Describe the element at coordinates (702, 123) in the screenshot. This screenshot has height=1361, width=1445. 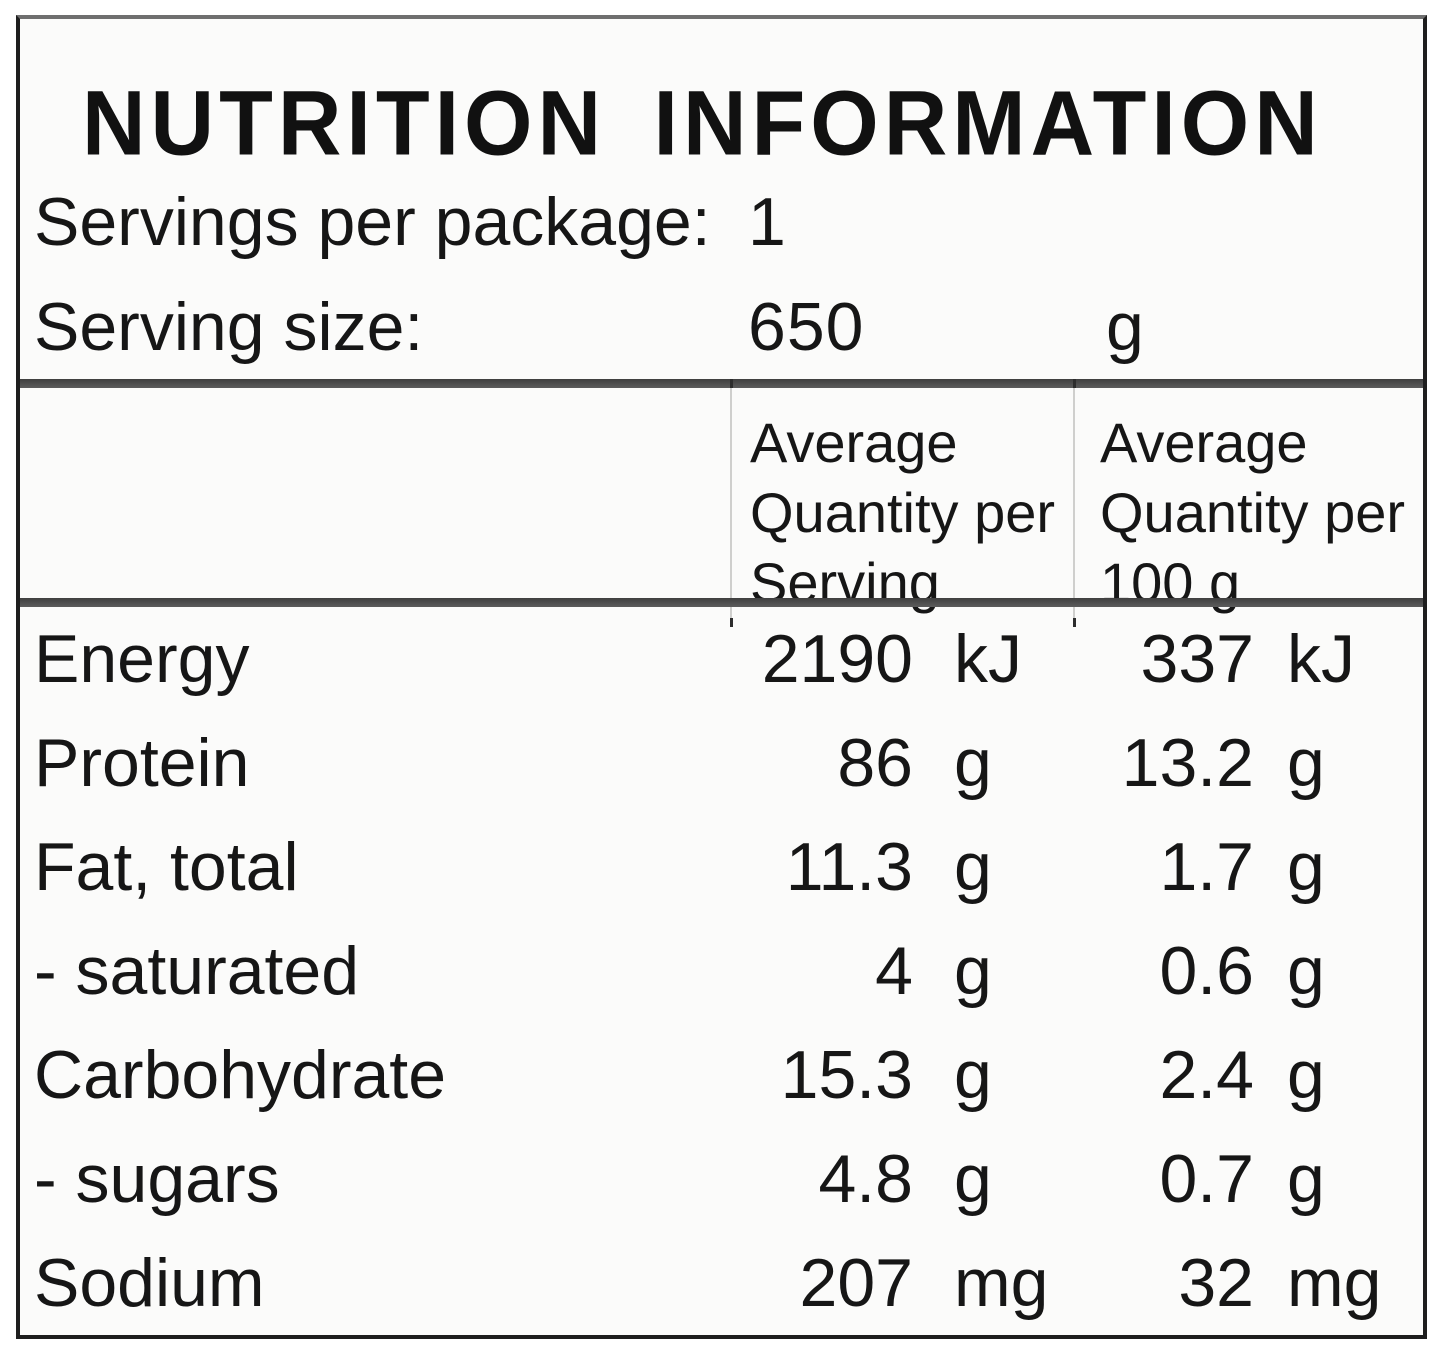
I see `page-title: NUTRITION INFORMATION` at that location.